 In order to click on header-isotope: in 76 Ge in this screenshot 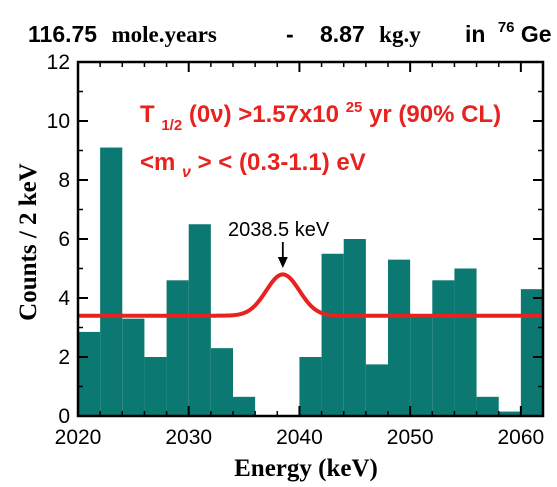, I will do `click(508, 29)`.